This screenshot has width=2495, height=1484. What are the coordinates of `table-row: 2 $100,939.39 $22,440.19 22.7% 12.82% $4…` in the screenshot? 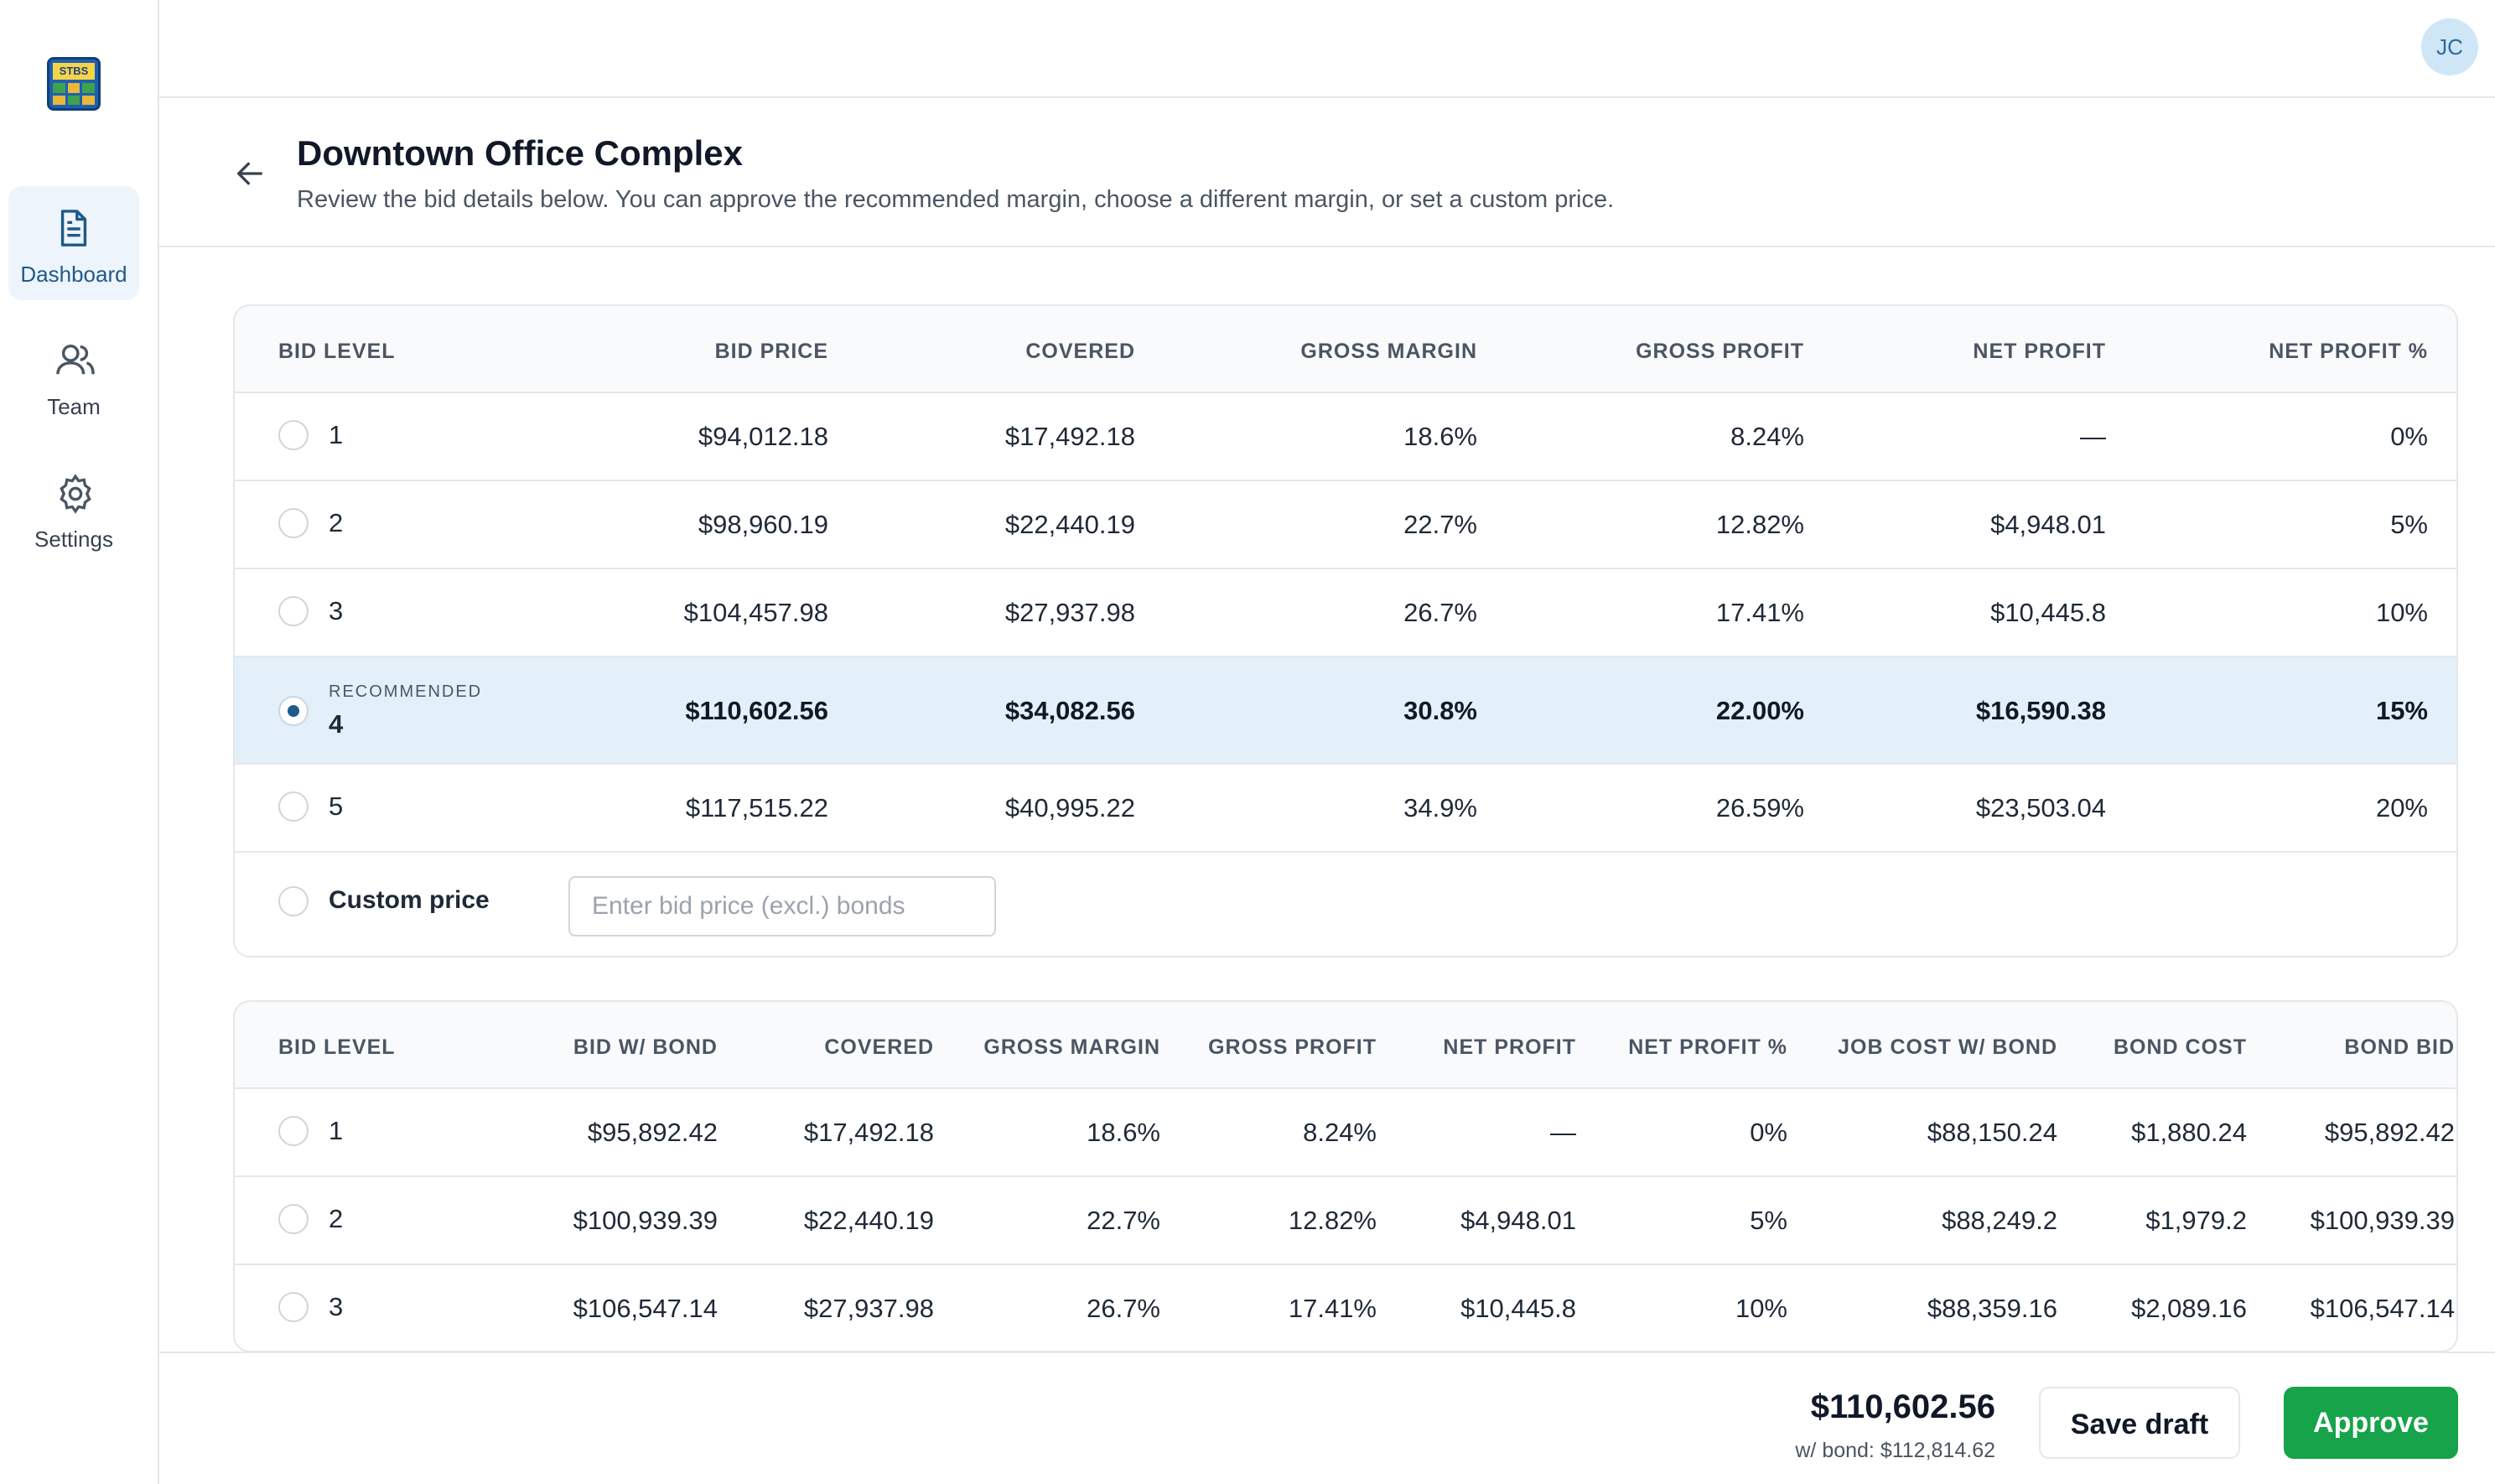 It's located at (1345, 1221).